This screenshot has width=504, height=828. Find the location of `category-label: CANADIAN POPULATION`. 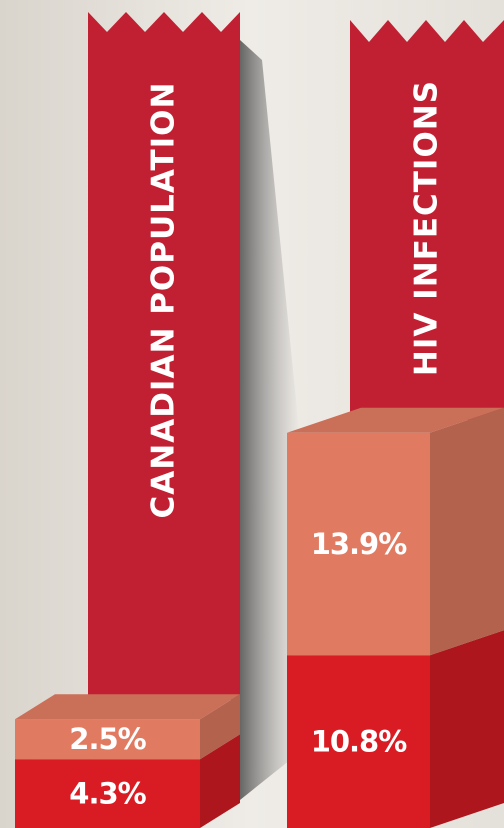

category-label: CANADIAN POPULATION is located at coordinates (164, 300).